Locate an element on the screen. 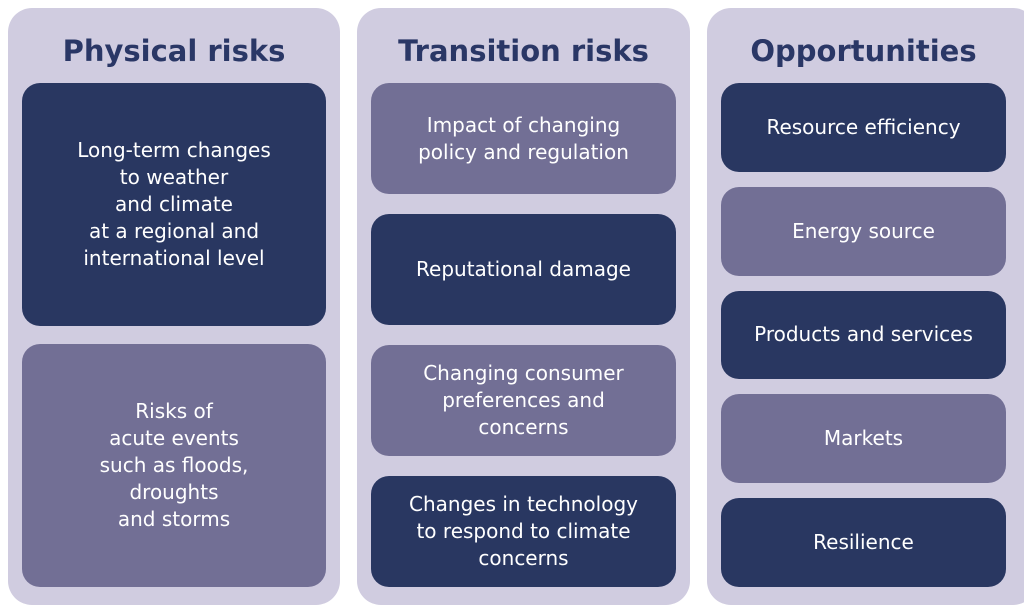 This screenshot has width=1024, height=608. item-box: Energy source is located at coordinates (863, 231).